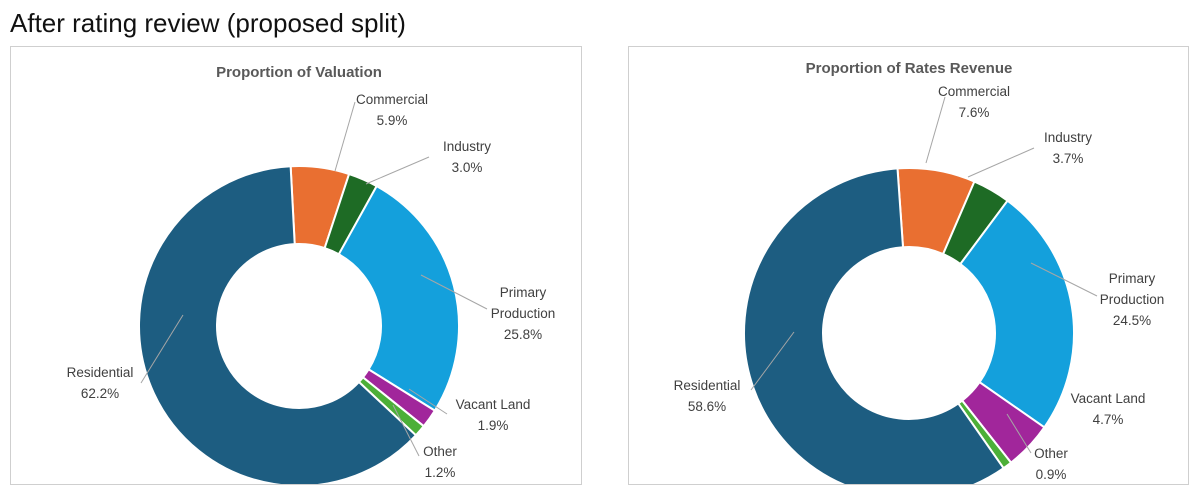  Describe the element at coordinates (100, 383) in the screenshot. I see `data-label-residential: Residential 62.2%` at that location.